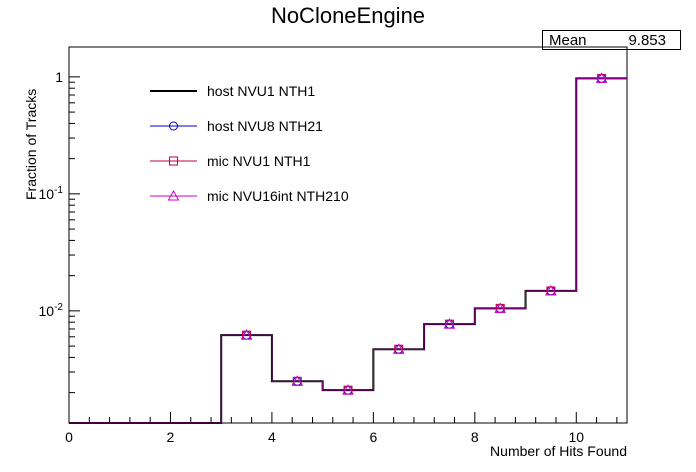  What do you see at coordinates (647, 40) in the screenshot?
I see `stats-value: 9.853` at bounding box center [647, 40].